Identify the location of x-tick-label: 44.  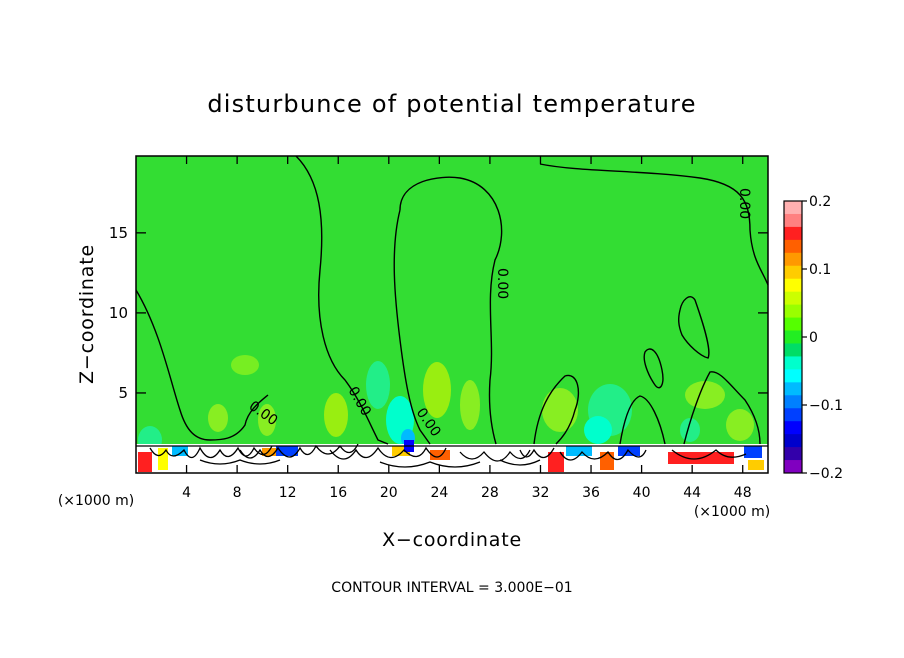
(692, 493).